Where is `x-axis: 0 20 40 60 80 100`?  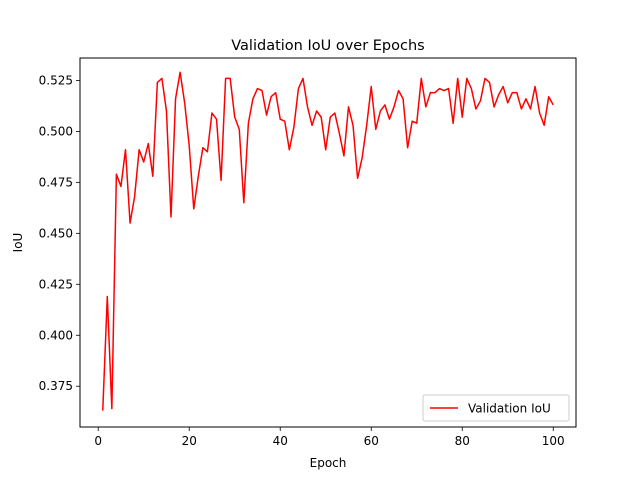 x-axis: 0 20 40 60 80 100 is located at coordinates (329, 437).